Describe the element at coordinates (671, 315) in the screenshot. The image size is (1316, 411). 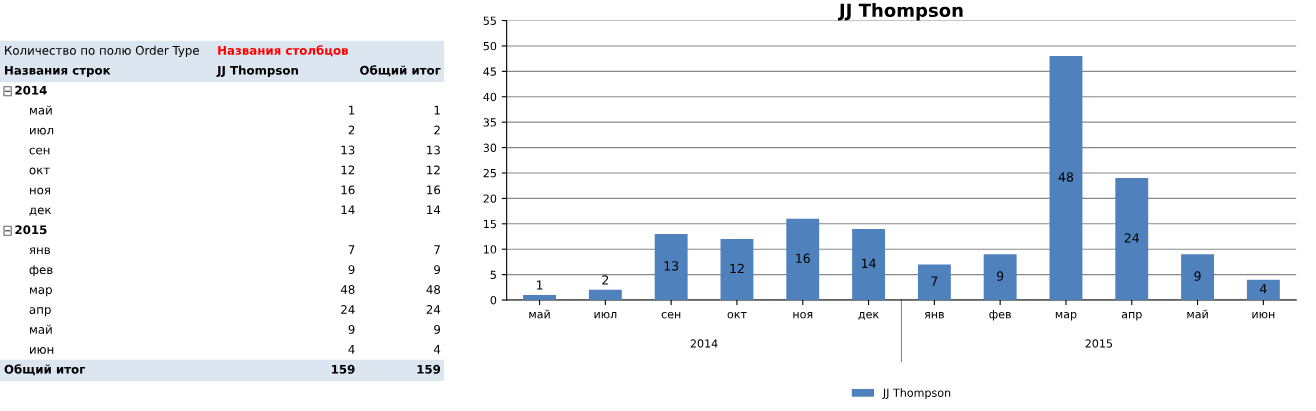
I see `x-tick-label: сен` at that location.